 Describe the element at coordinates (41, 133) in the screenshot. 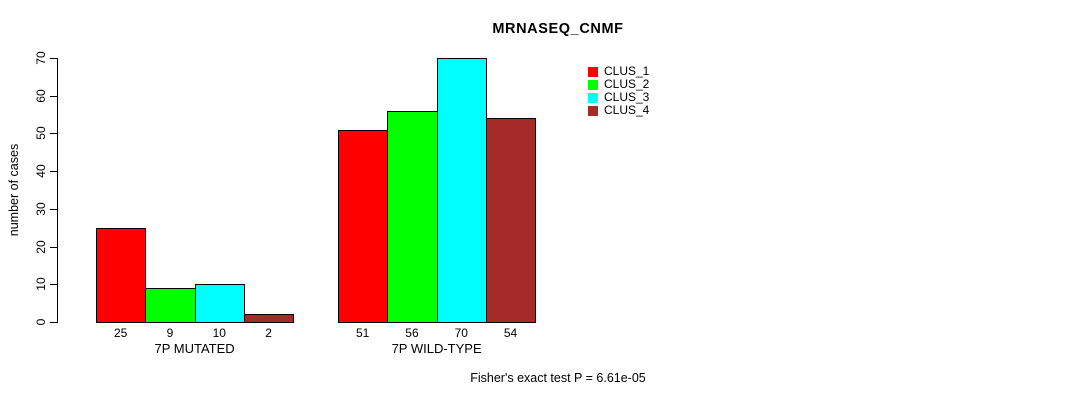

I see `y-axis-tick-label: 50` at that location.